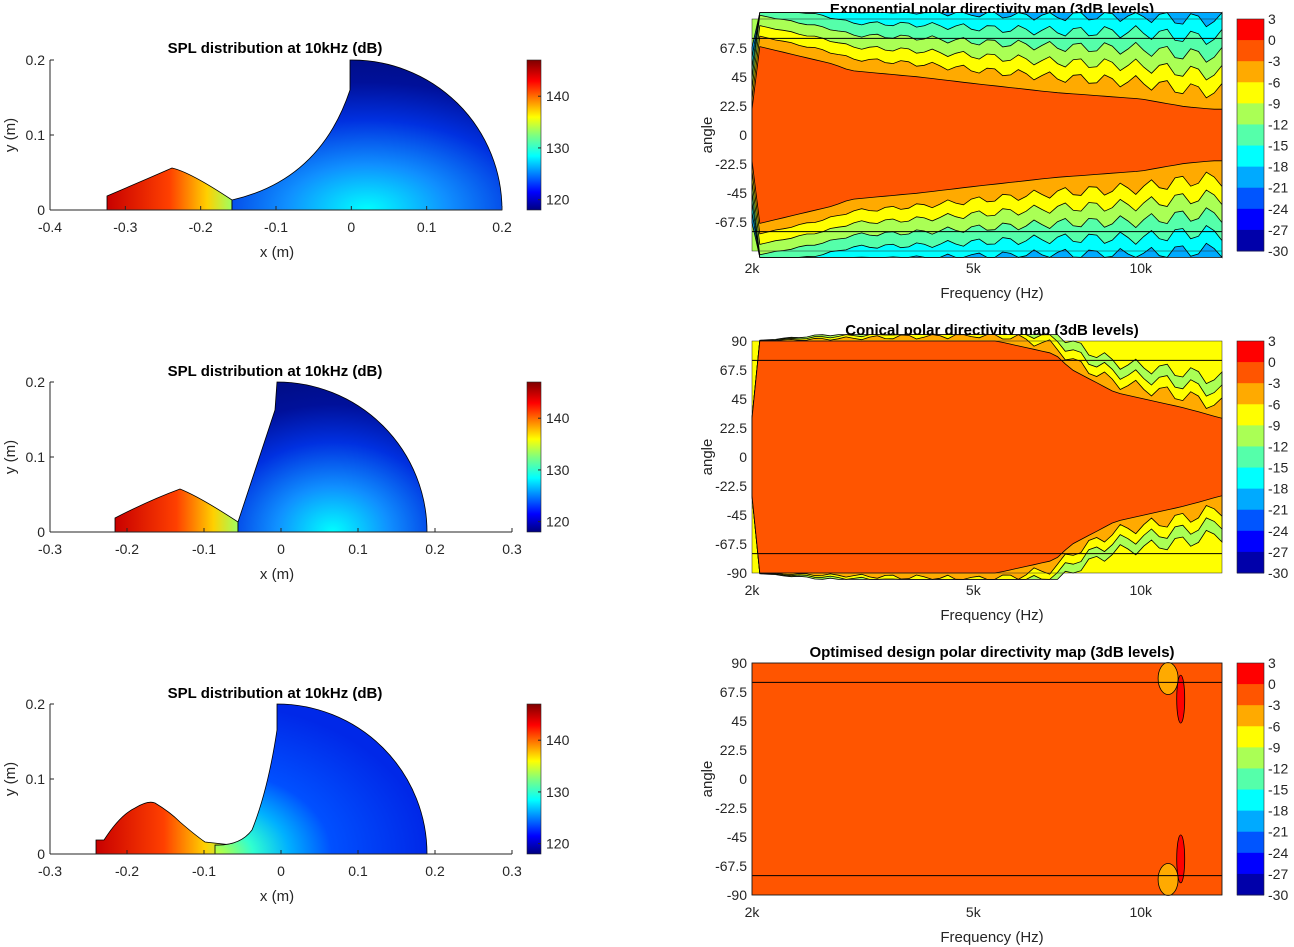 The height and width of the screenshot is (947, 1294). Describe the element at coordinates (164, 828) in the screenshot. I see `spl-horn-region` at that location.